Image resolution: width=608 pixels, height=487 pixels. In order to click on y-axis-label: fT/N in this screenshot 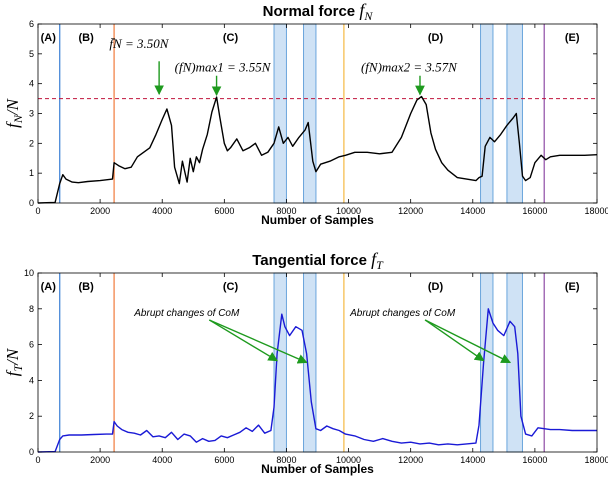, I will do `click(14, 361)`.